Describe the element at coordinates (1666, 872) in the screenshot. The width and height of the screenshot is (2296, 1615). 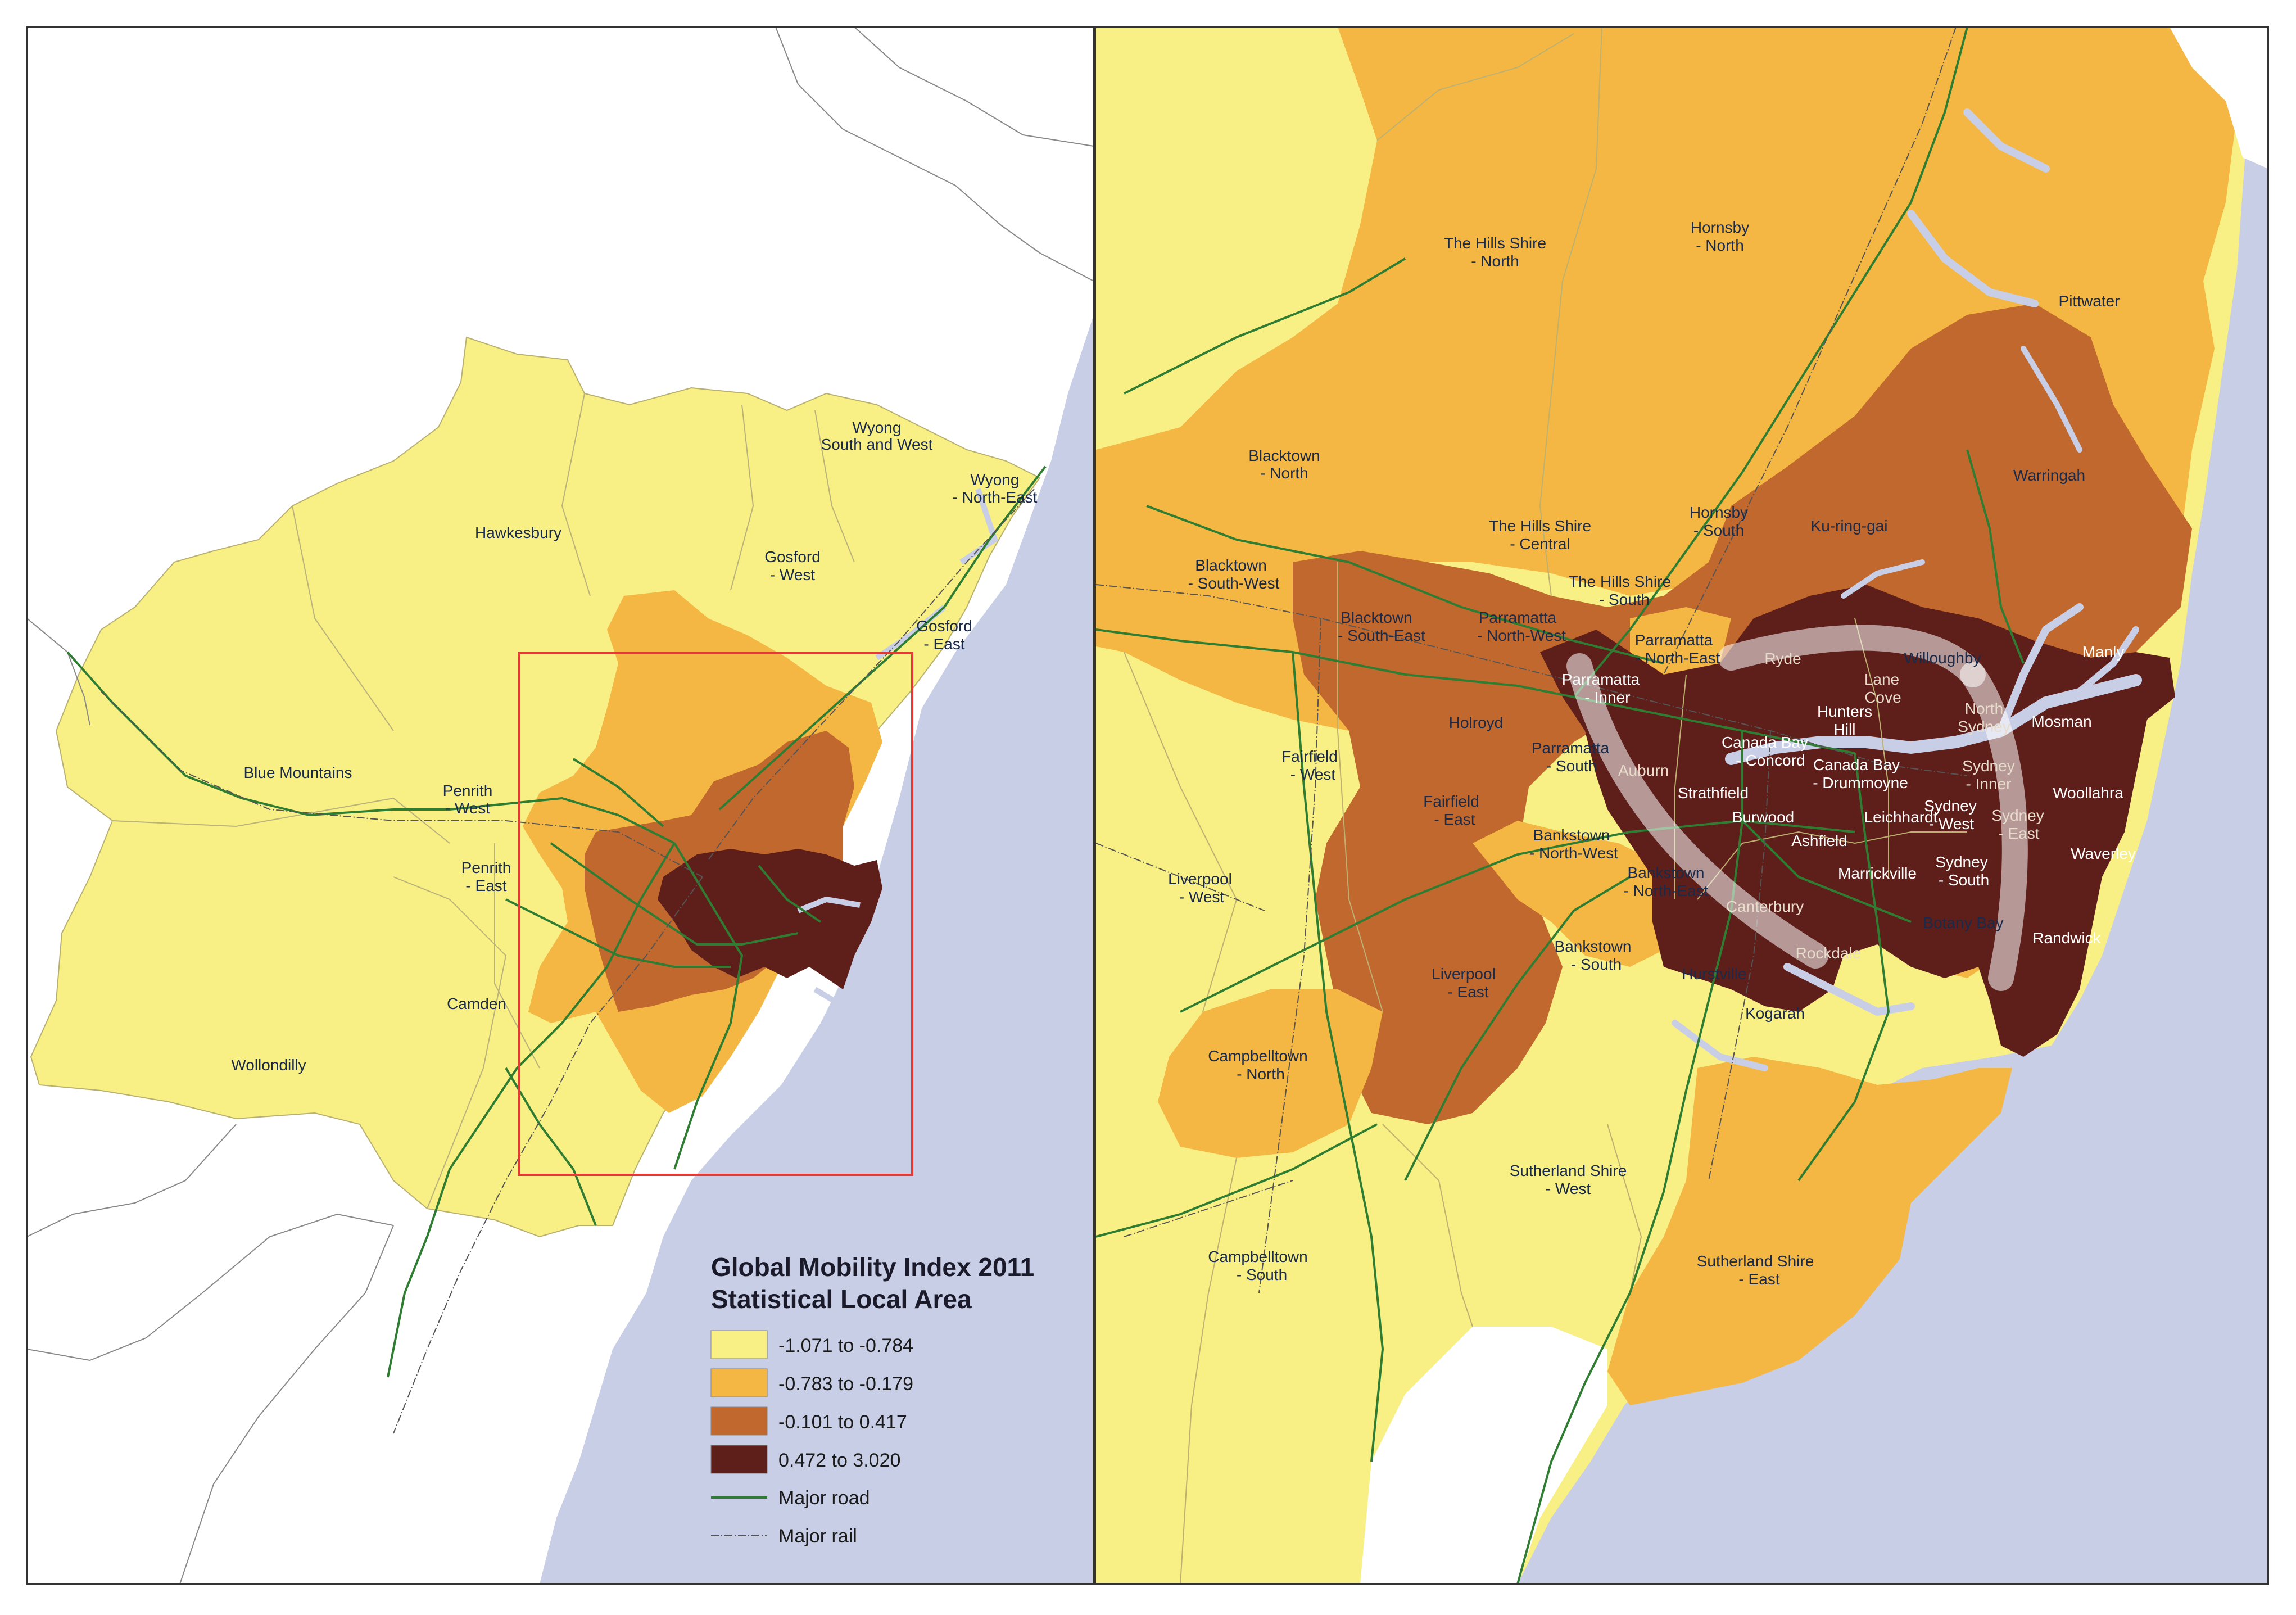
I see `label-bankstown-north-east-1: Bankstown` at that location.